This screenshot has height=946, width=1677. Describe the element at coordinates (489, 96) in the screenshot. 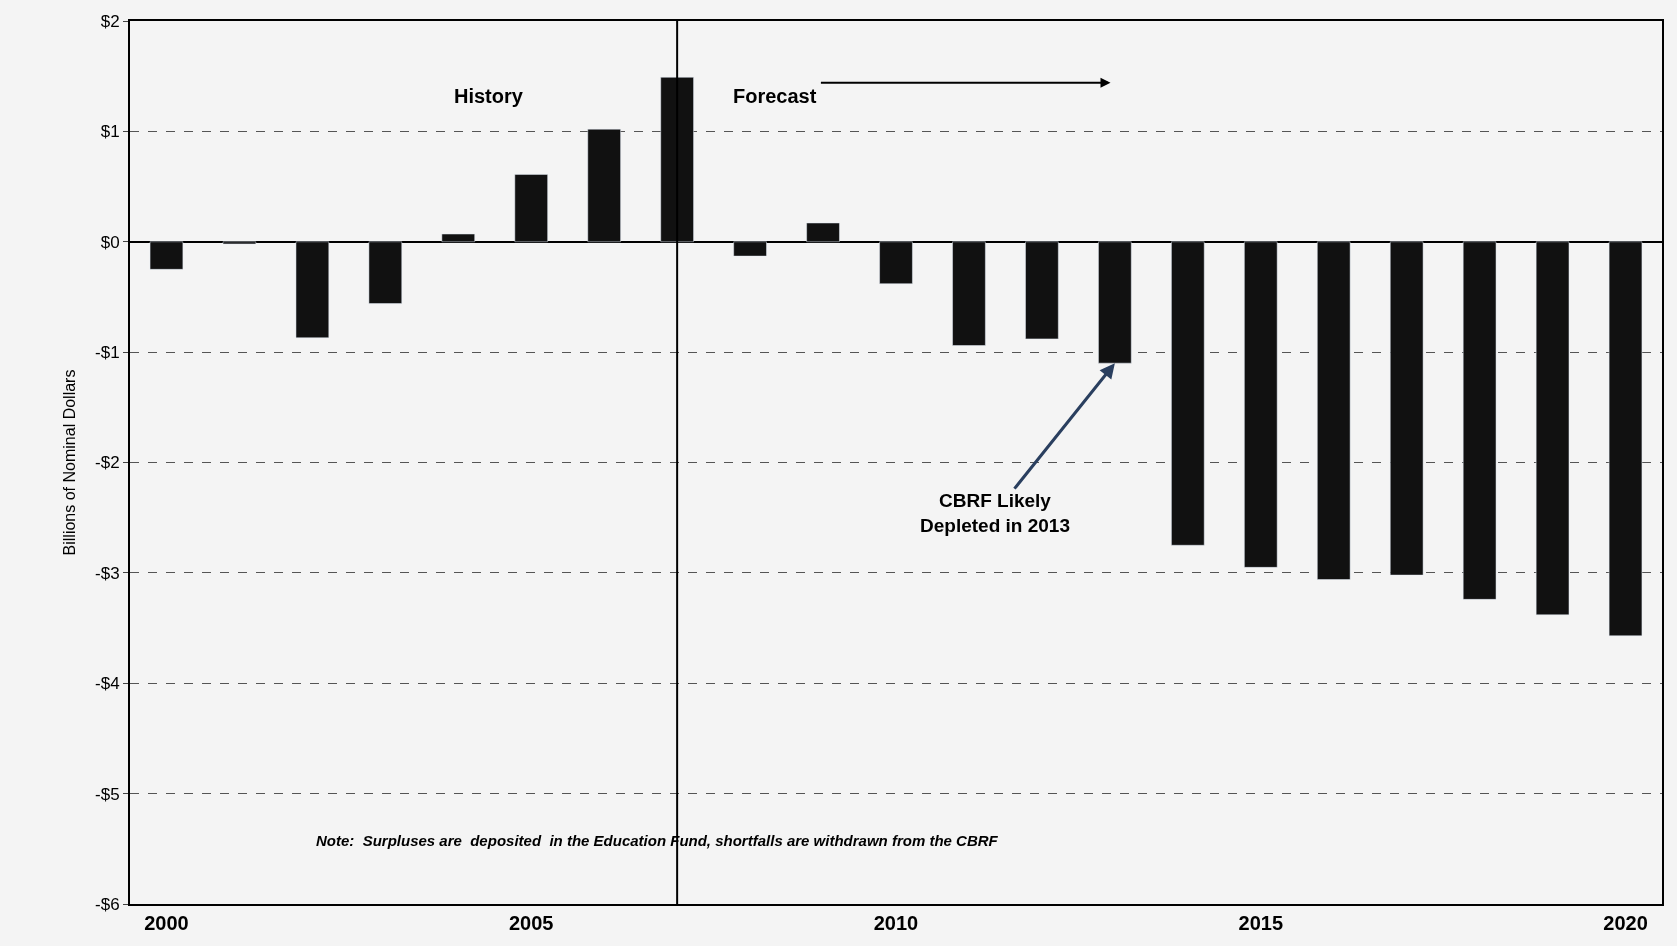

I see `annotation: History` at that location.